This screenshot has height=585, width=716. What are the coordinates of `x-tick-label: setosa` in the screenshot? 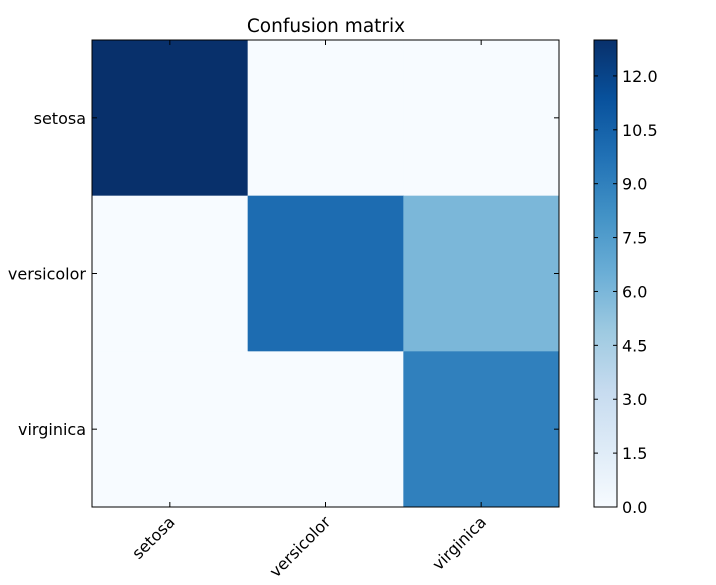 It's located at (153, 537).